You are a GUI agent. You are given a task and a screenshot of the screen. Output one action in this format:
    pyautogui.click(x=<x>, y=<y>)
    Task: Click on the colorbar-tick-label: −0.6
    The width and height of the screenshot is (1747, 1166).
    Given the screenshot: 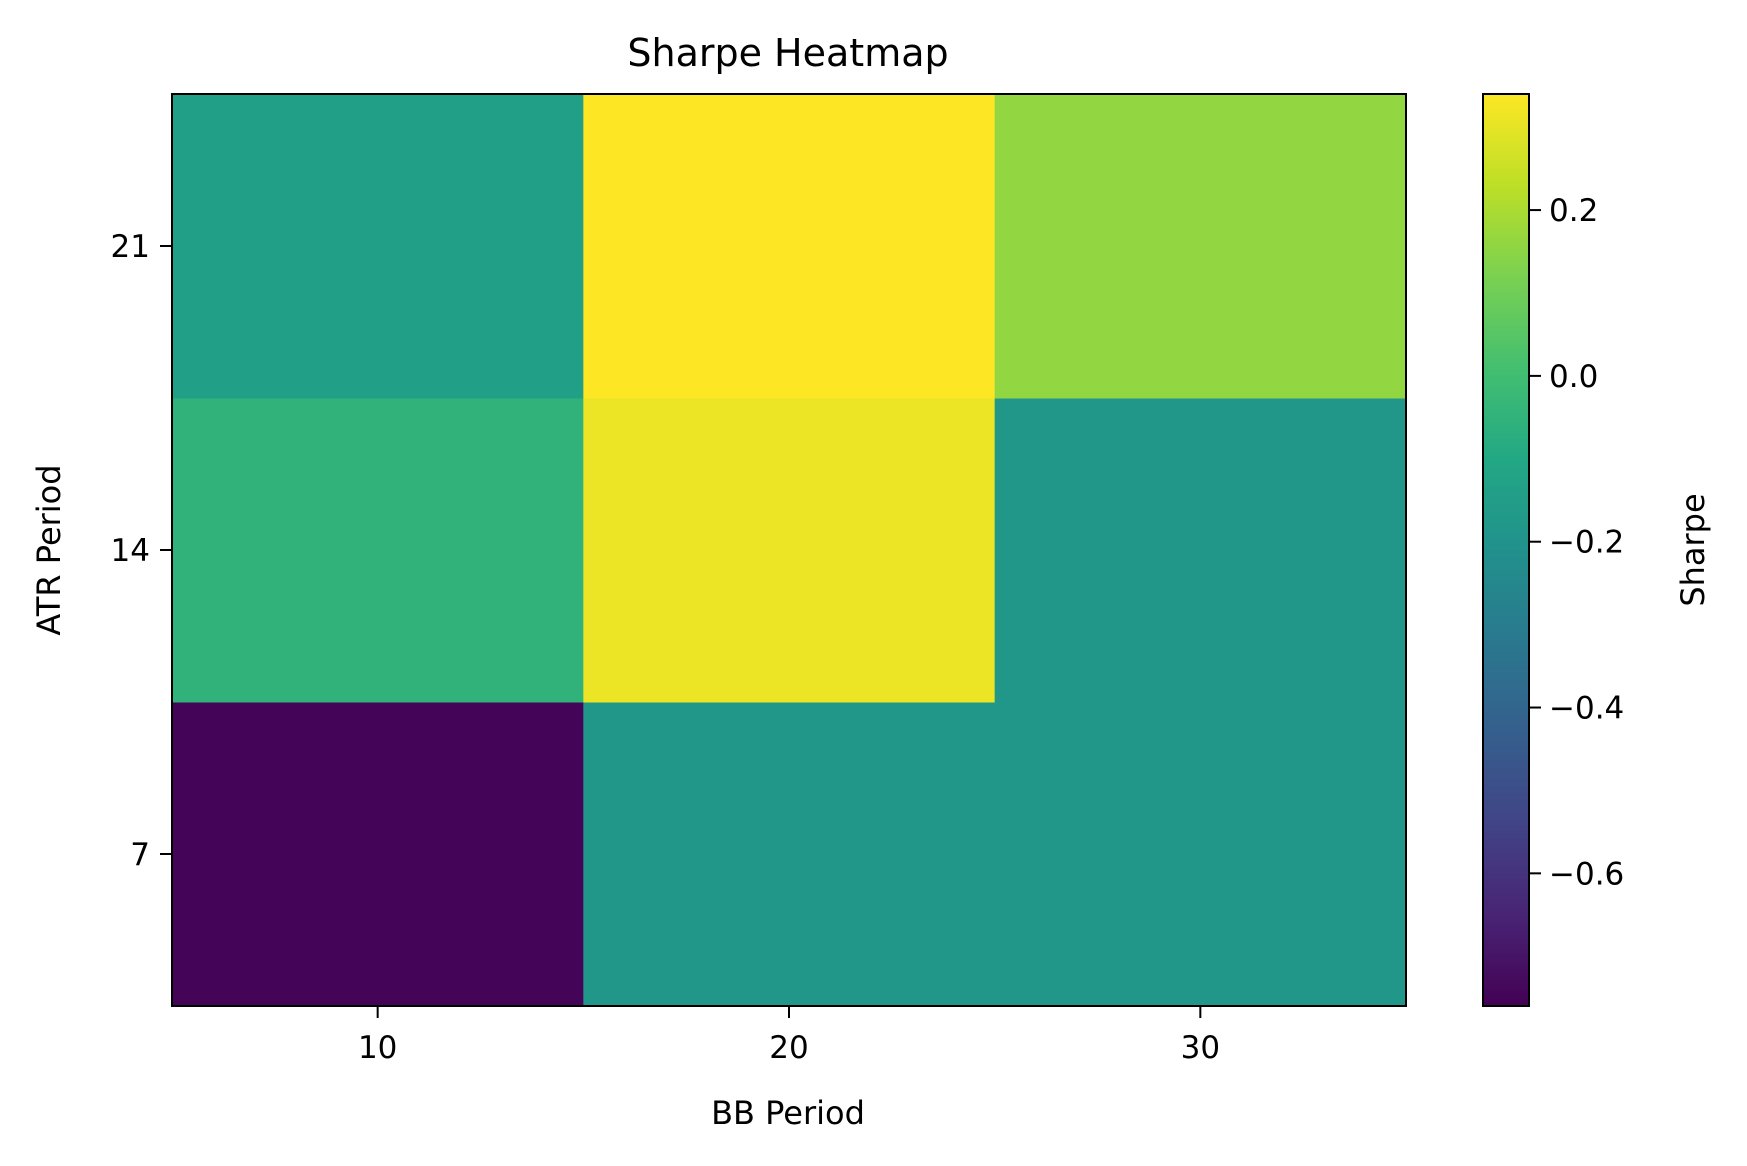 What is the action you would take?
    pyautogui.click(x=1586, y=874)
    